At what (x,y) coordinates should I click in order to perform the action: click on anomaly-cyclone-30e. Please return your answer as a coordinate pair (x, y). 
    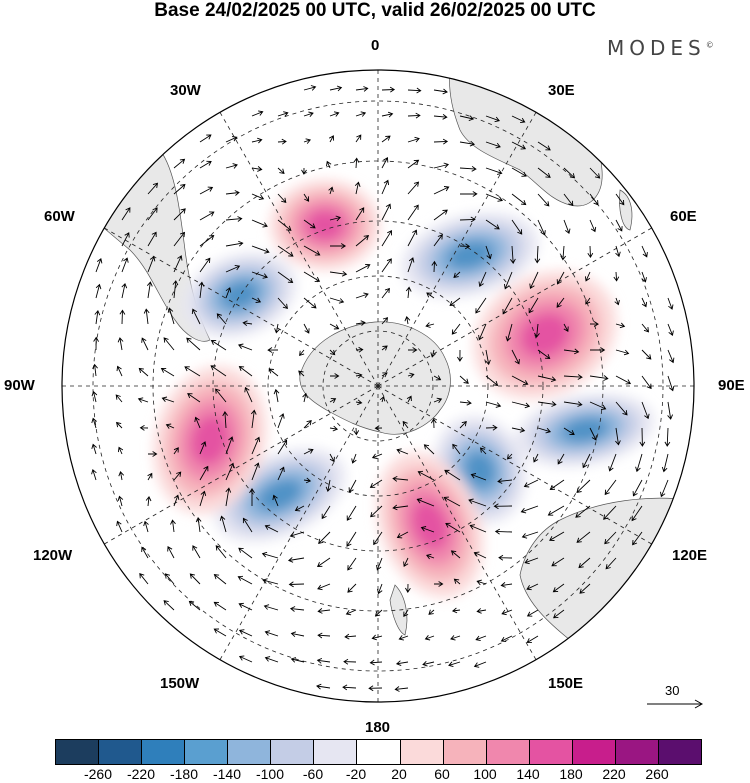
    Looking at the image, I should click on (470, 255).